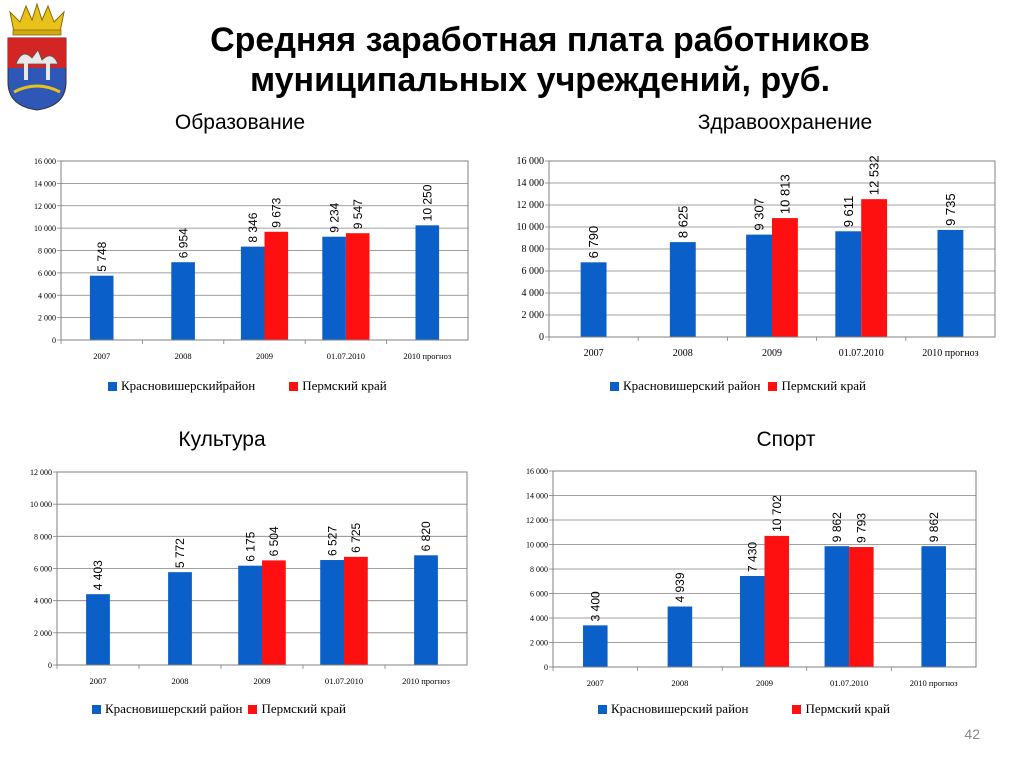 The height and width of the screenshot is (768, 1024). I want to click on bar-value-label: 10 250, so click(428, 202).